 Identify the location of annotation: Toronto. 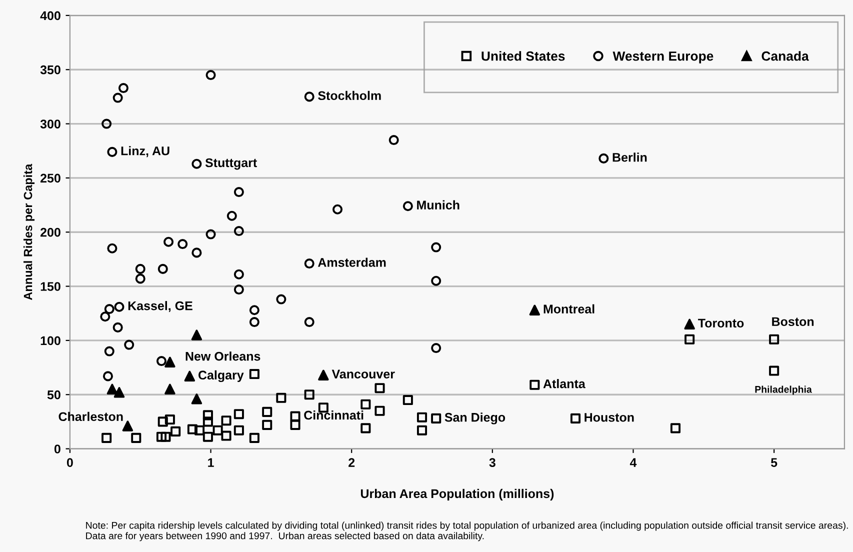
(721, 323).